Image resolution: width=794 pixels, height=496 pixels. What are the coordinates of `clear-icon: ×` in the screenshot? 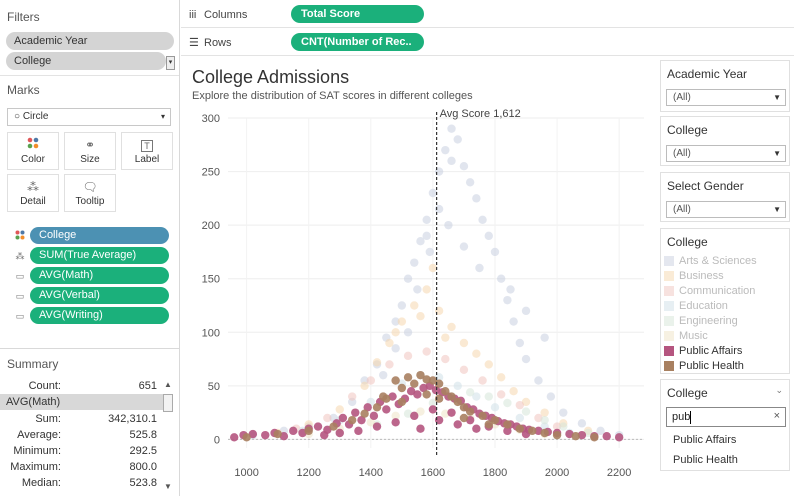 It's located at (776, 416).